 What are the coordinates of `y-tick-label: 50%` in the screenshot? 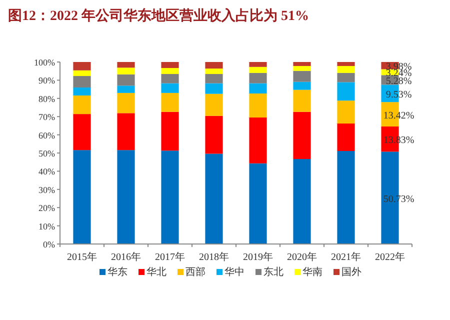 It's located at (47, 153).